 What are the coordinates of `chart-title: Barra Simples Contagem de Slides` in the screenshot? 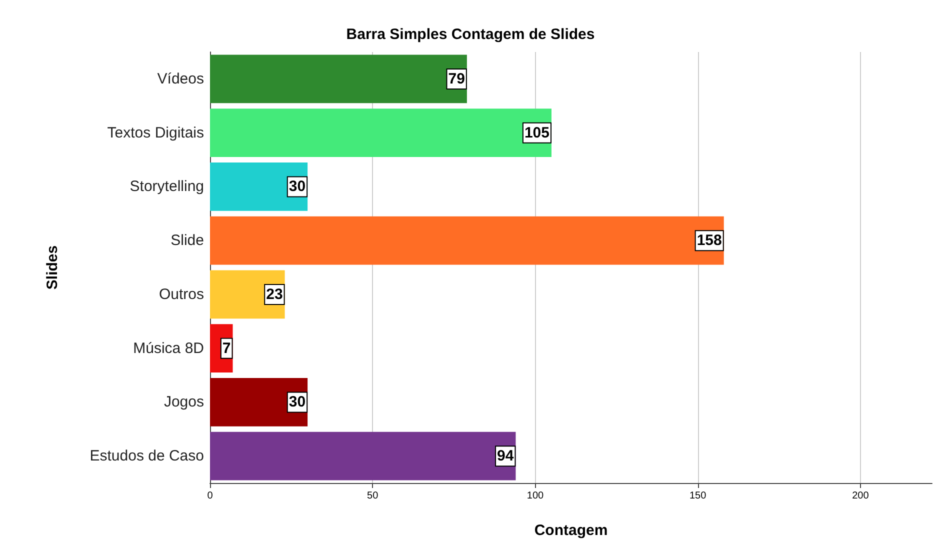 It's located at (470, 34).